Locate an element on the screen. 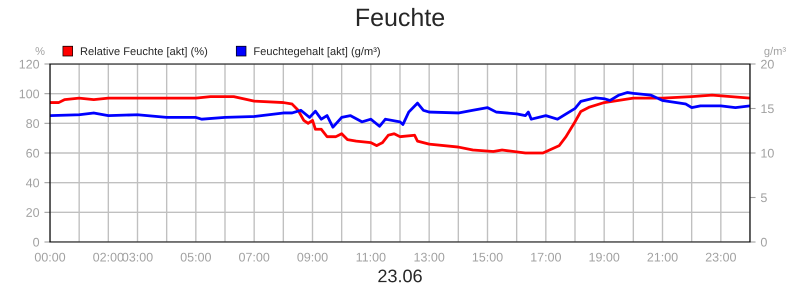  x-tick-label: 03:00 is located at coordinates (137, 257).